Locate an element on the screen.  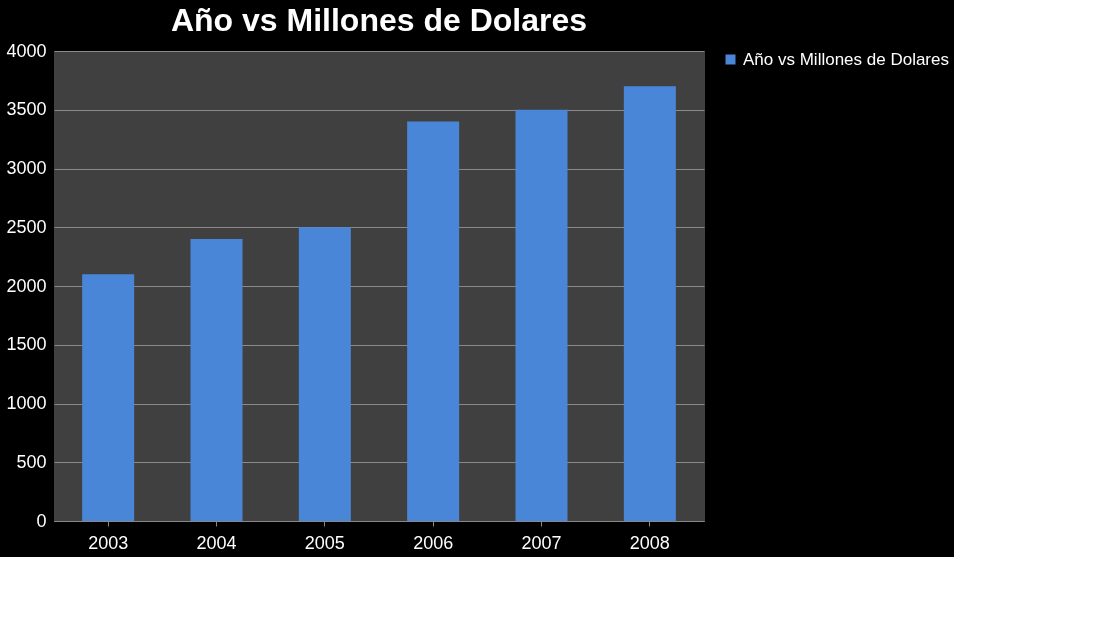
y-tick-label: 2500 is located at coordinates (26, 226).